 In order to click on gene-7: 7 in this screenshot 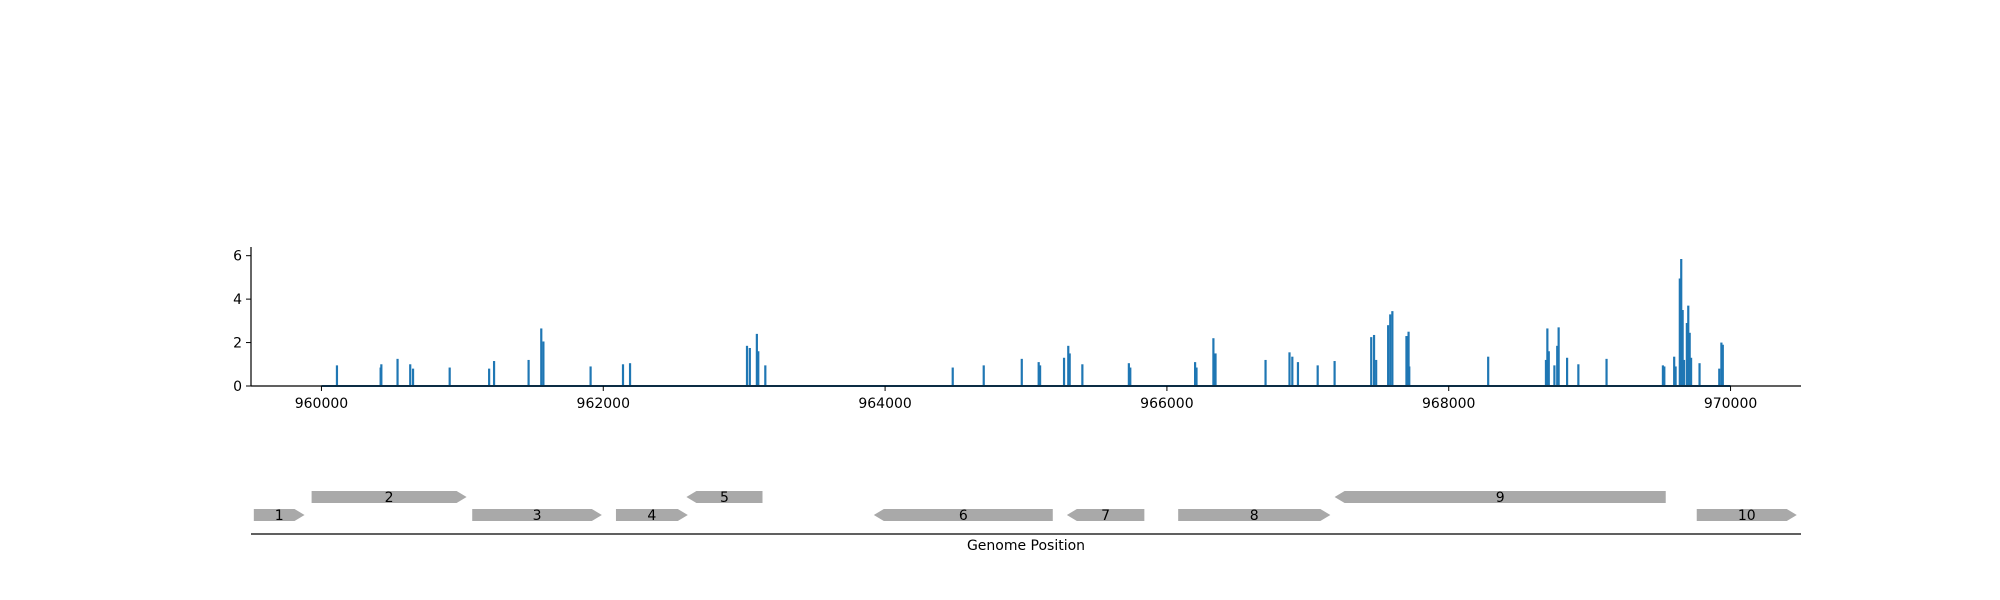, I will do `click(1105, 516)`.